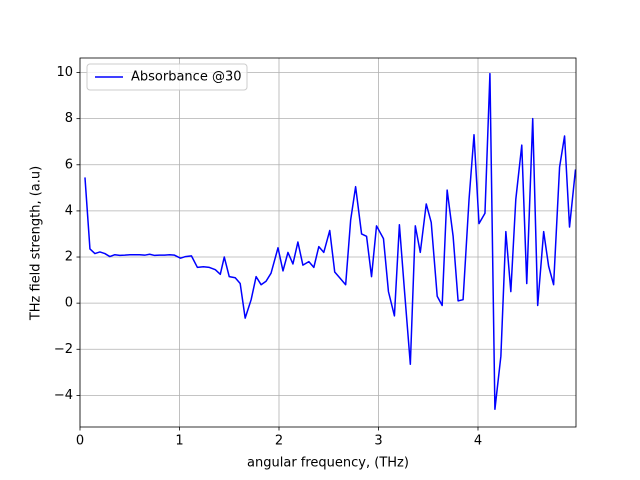  I want to click on legend-label: Absorbance @30, so click(186, 77).